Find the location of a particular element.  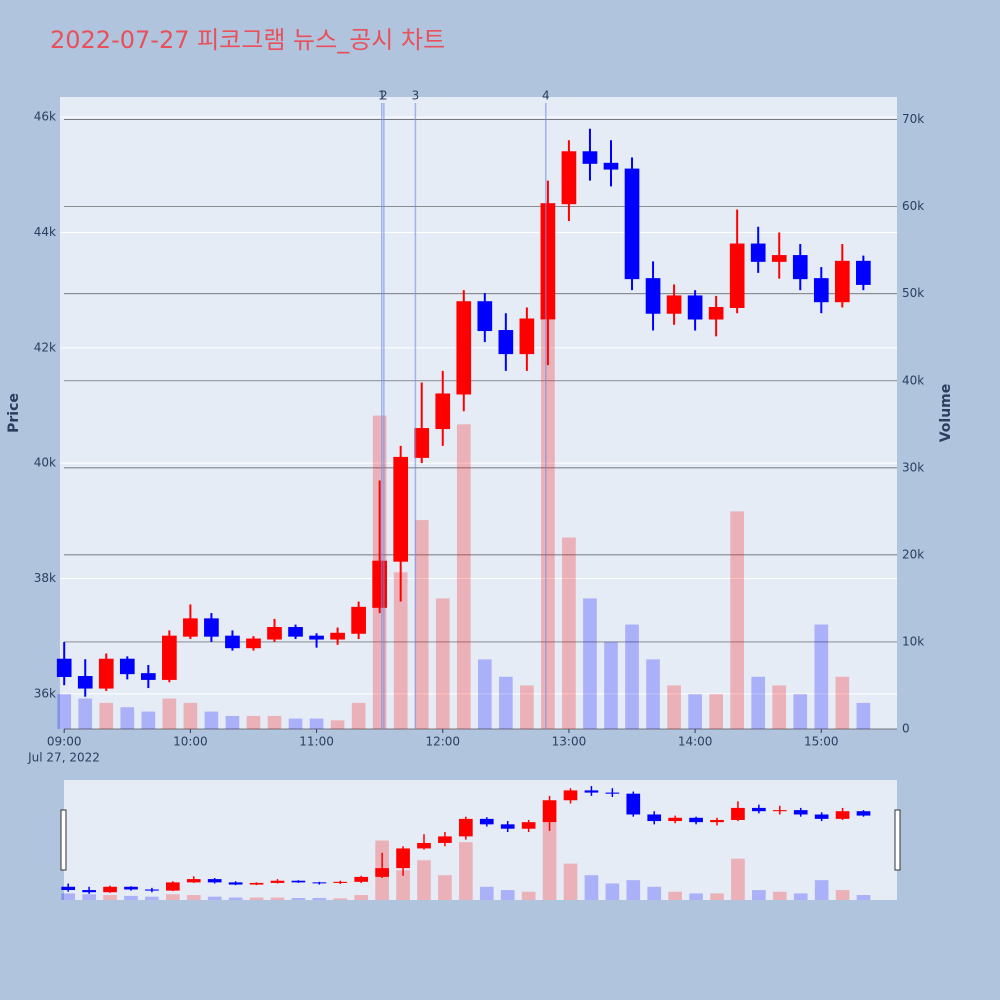

x-date-label: Jul 27, 2022 is located at coordinates (63, 758).